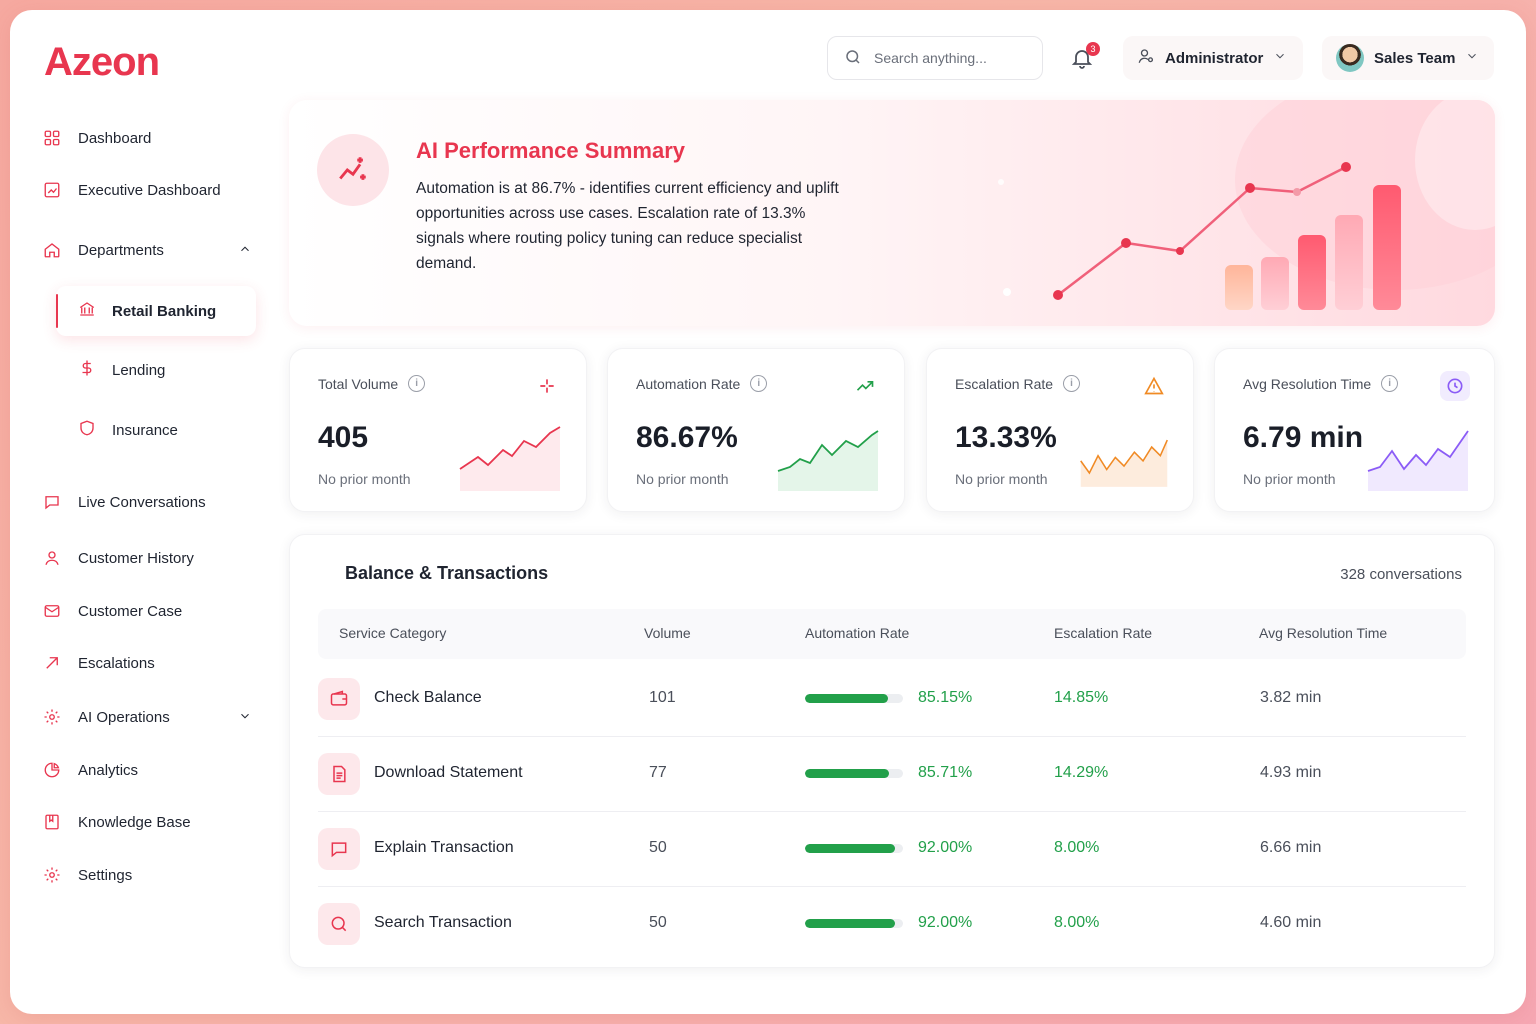 The image size is (1536, 1024). I want to click on sidebar-subitem-lending: Lending, so click(156, 370).